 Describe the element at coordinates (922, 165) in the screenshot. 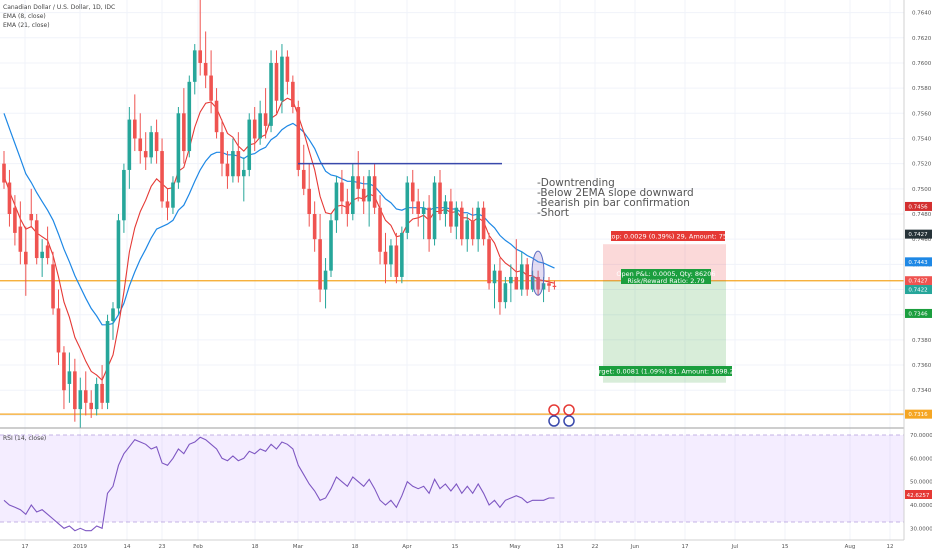

I see `price-tick-label: 0.7520` at that location.